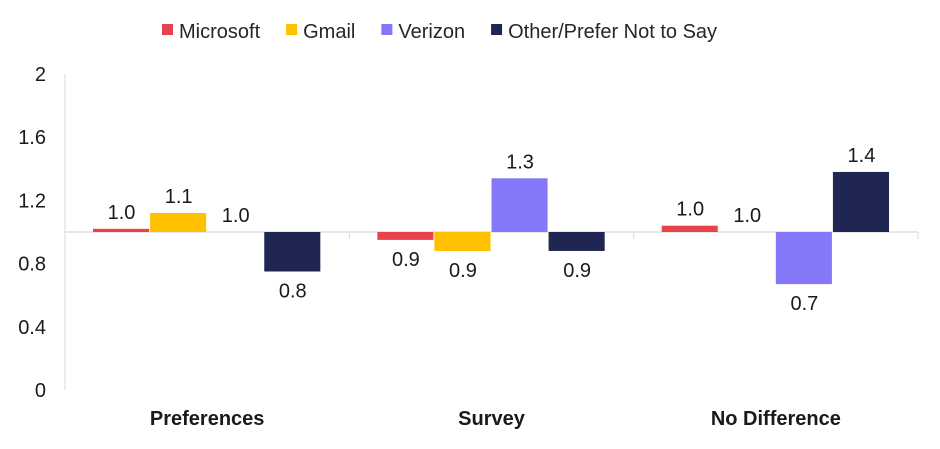 This screenshot has height=449, width=940. Describe the element at coordinates (32, 138) in the screenshot. I see `y-tick-label: 1.6` at that location.